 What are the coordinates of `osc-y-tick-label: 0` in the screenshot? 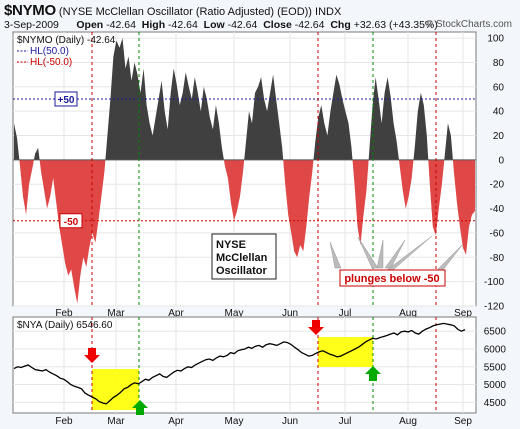 It's located at (501, 160).